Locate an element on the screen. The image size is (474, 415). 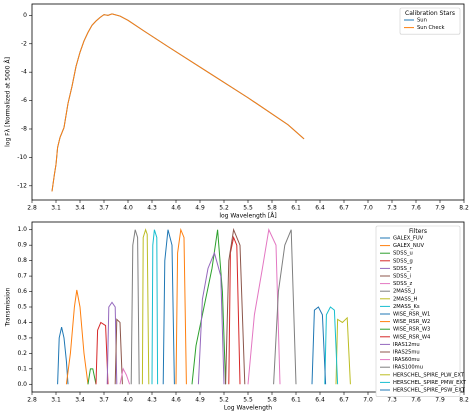
y-tick-label: 0.2 is located at coordinates (22, 353).